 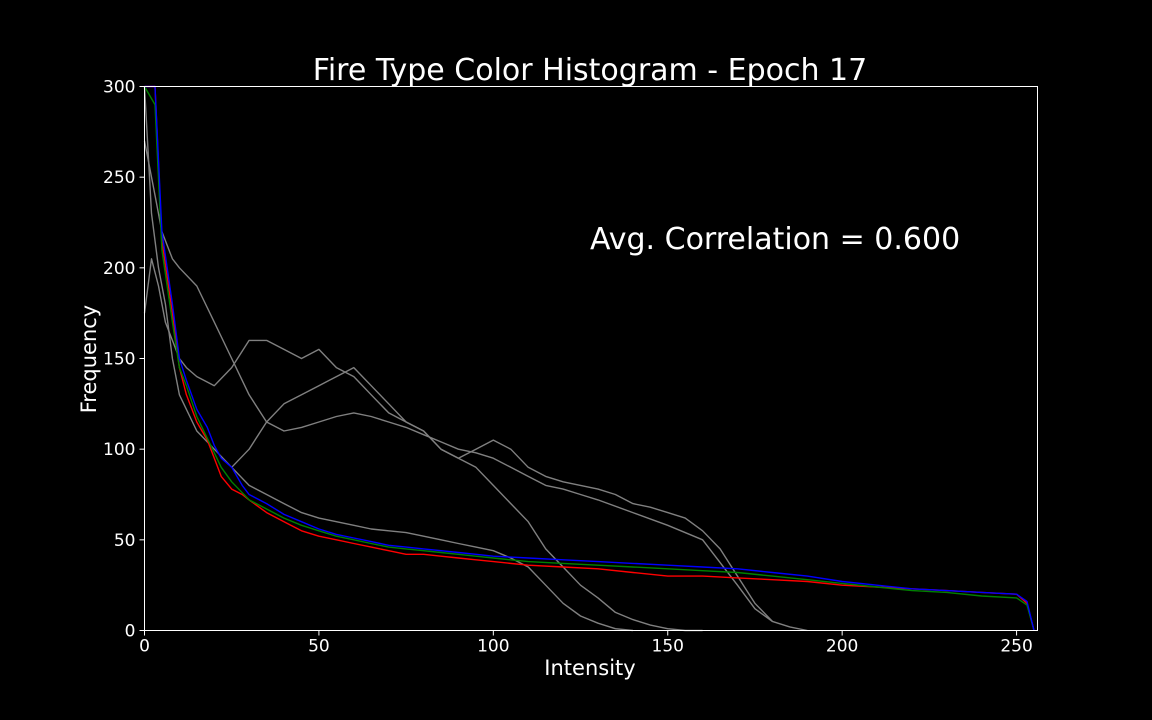 I want to click on chart-title: Fire Type Color Histogram - Epoch 17, so click(x=590, y=70).